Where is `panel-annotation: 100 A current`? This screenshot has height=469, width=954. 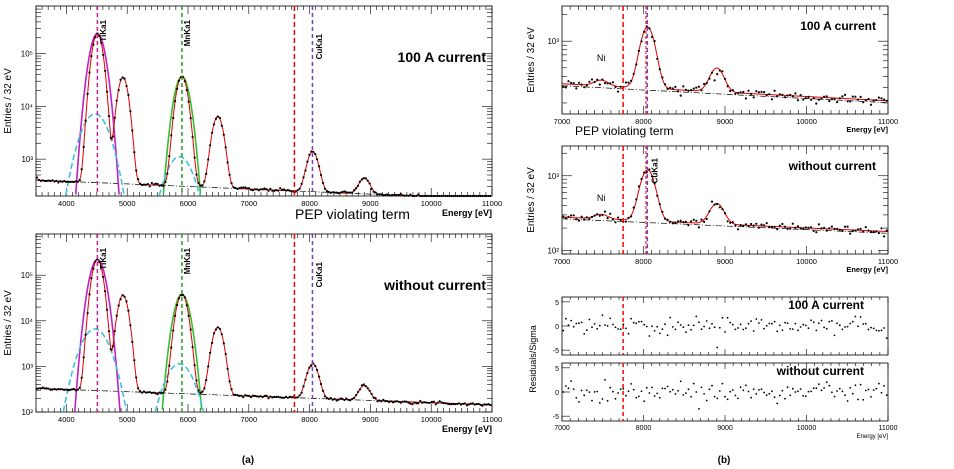
panel-annotation: 100 A current is located at coordinates (838, 26).